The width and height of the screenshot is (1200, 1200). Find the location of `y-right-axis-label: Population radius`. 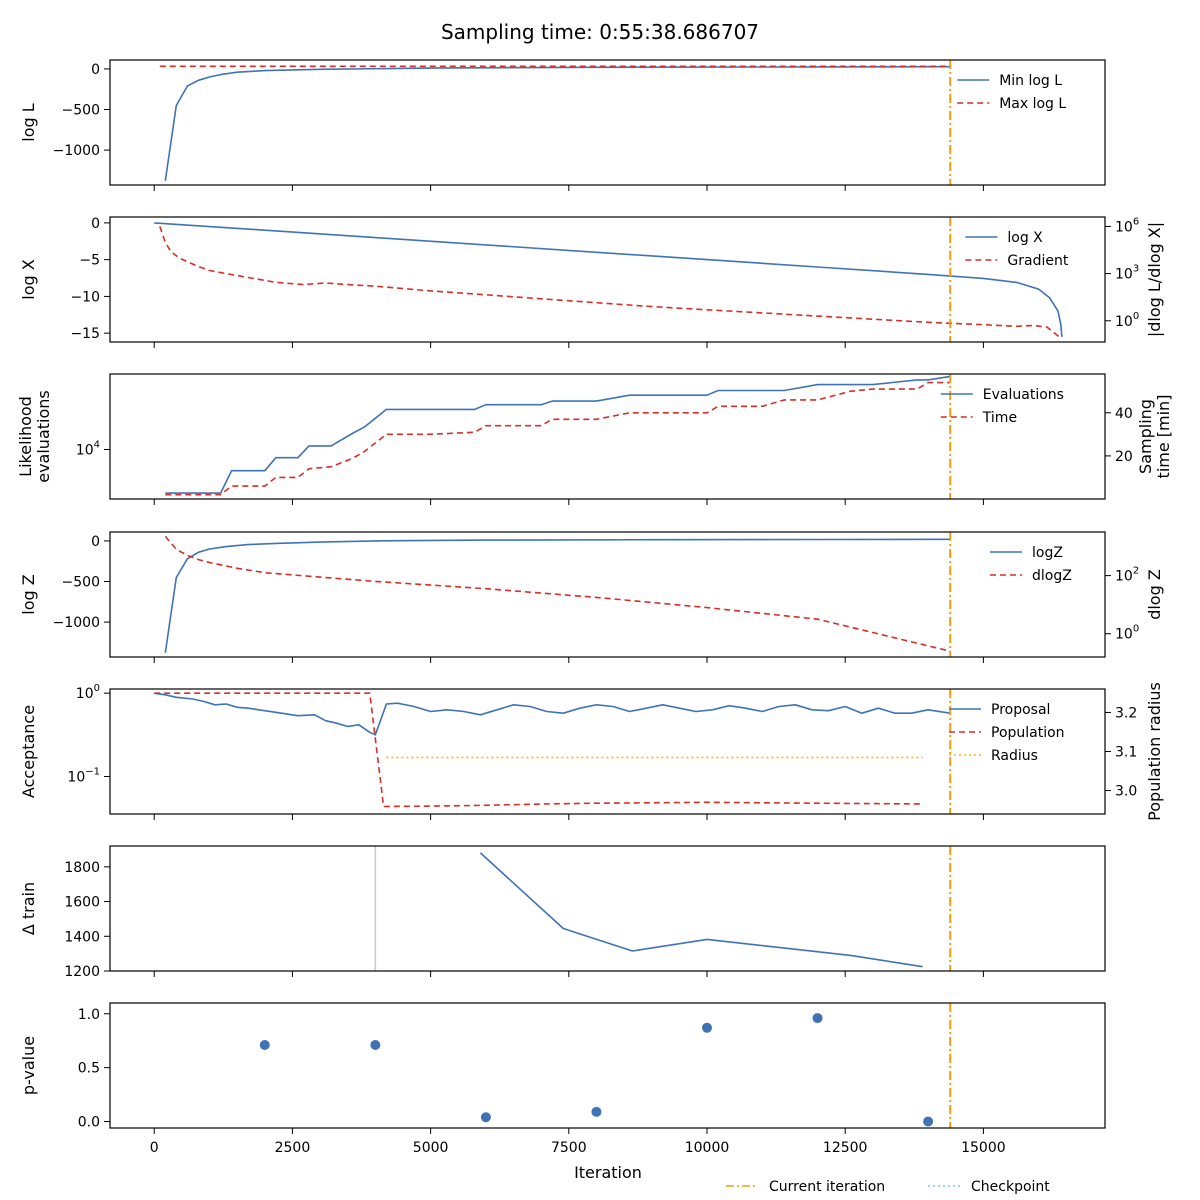

y-right-axis-label: Population radius is located at coordinates (1154, 751).